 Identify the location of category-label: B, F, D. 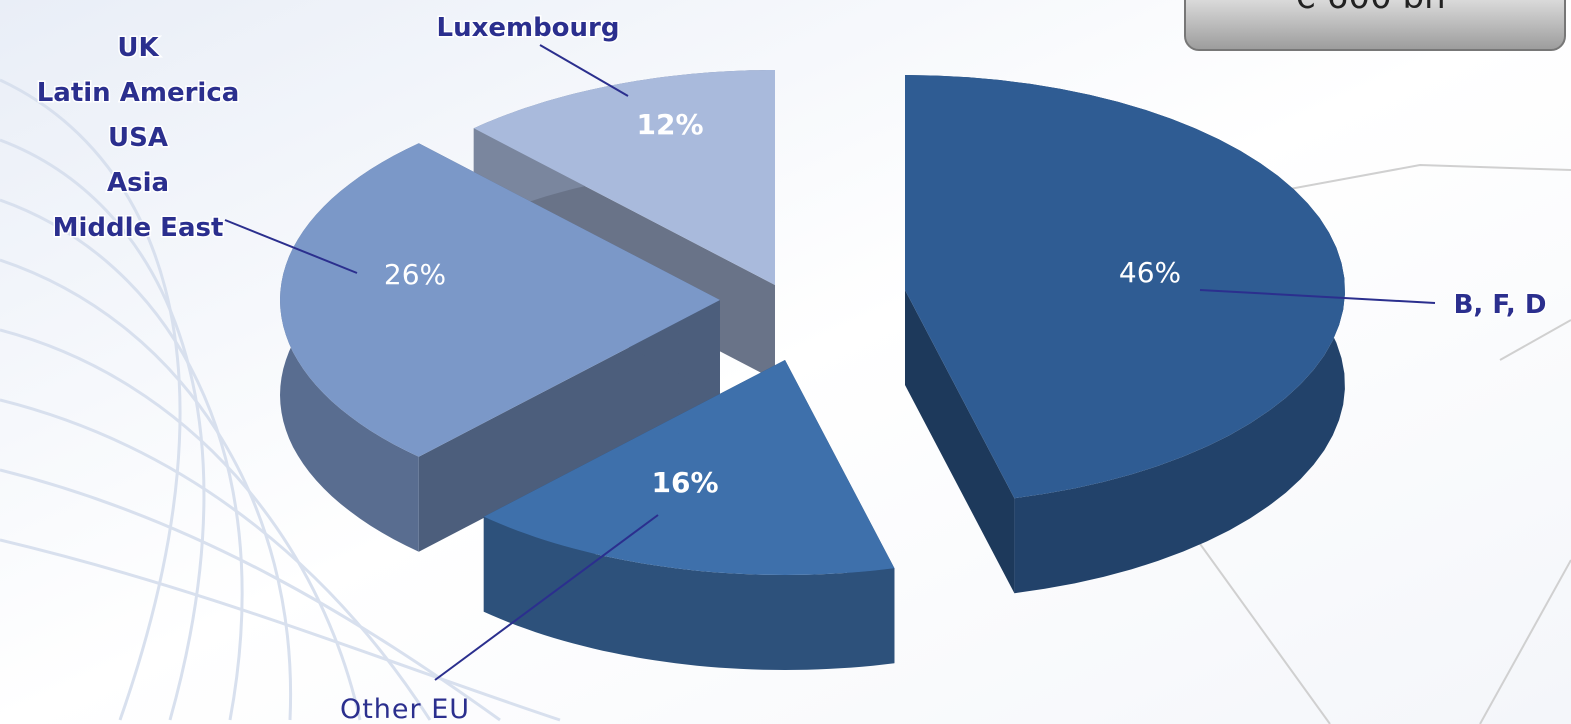
(1500, 305).